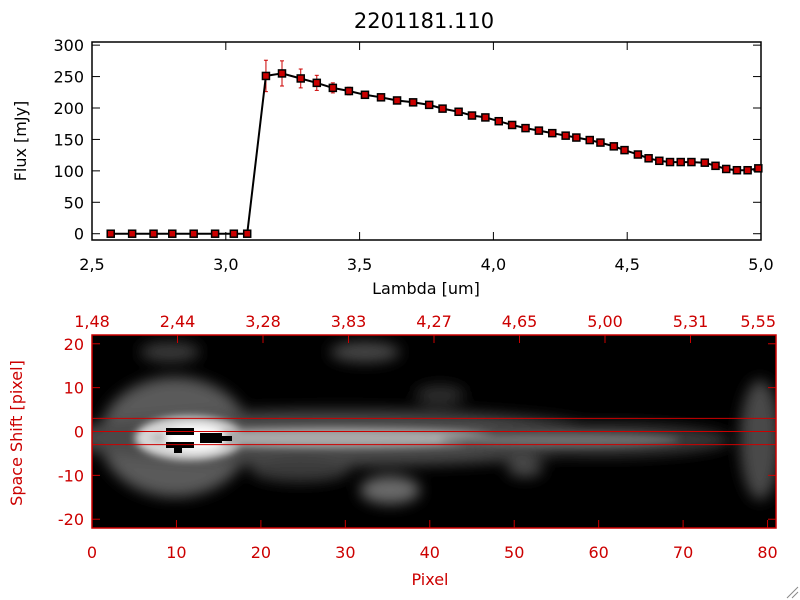 This screenshot has height=600, width=800. Describe the element at coordinates (79, 234) in the screenshot. I see `spectrum-y-tick-label: 0` at that location.